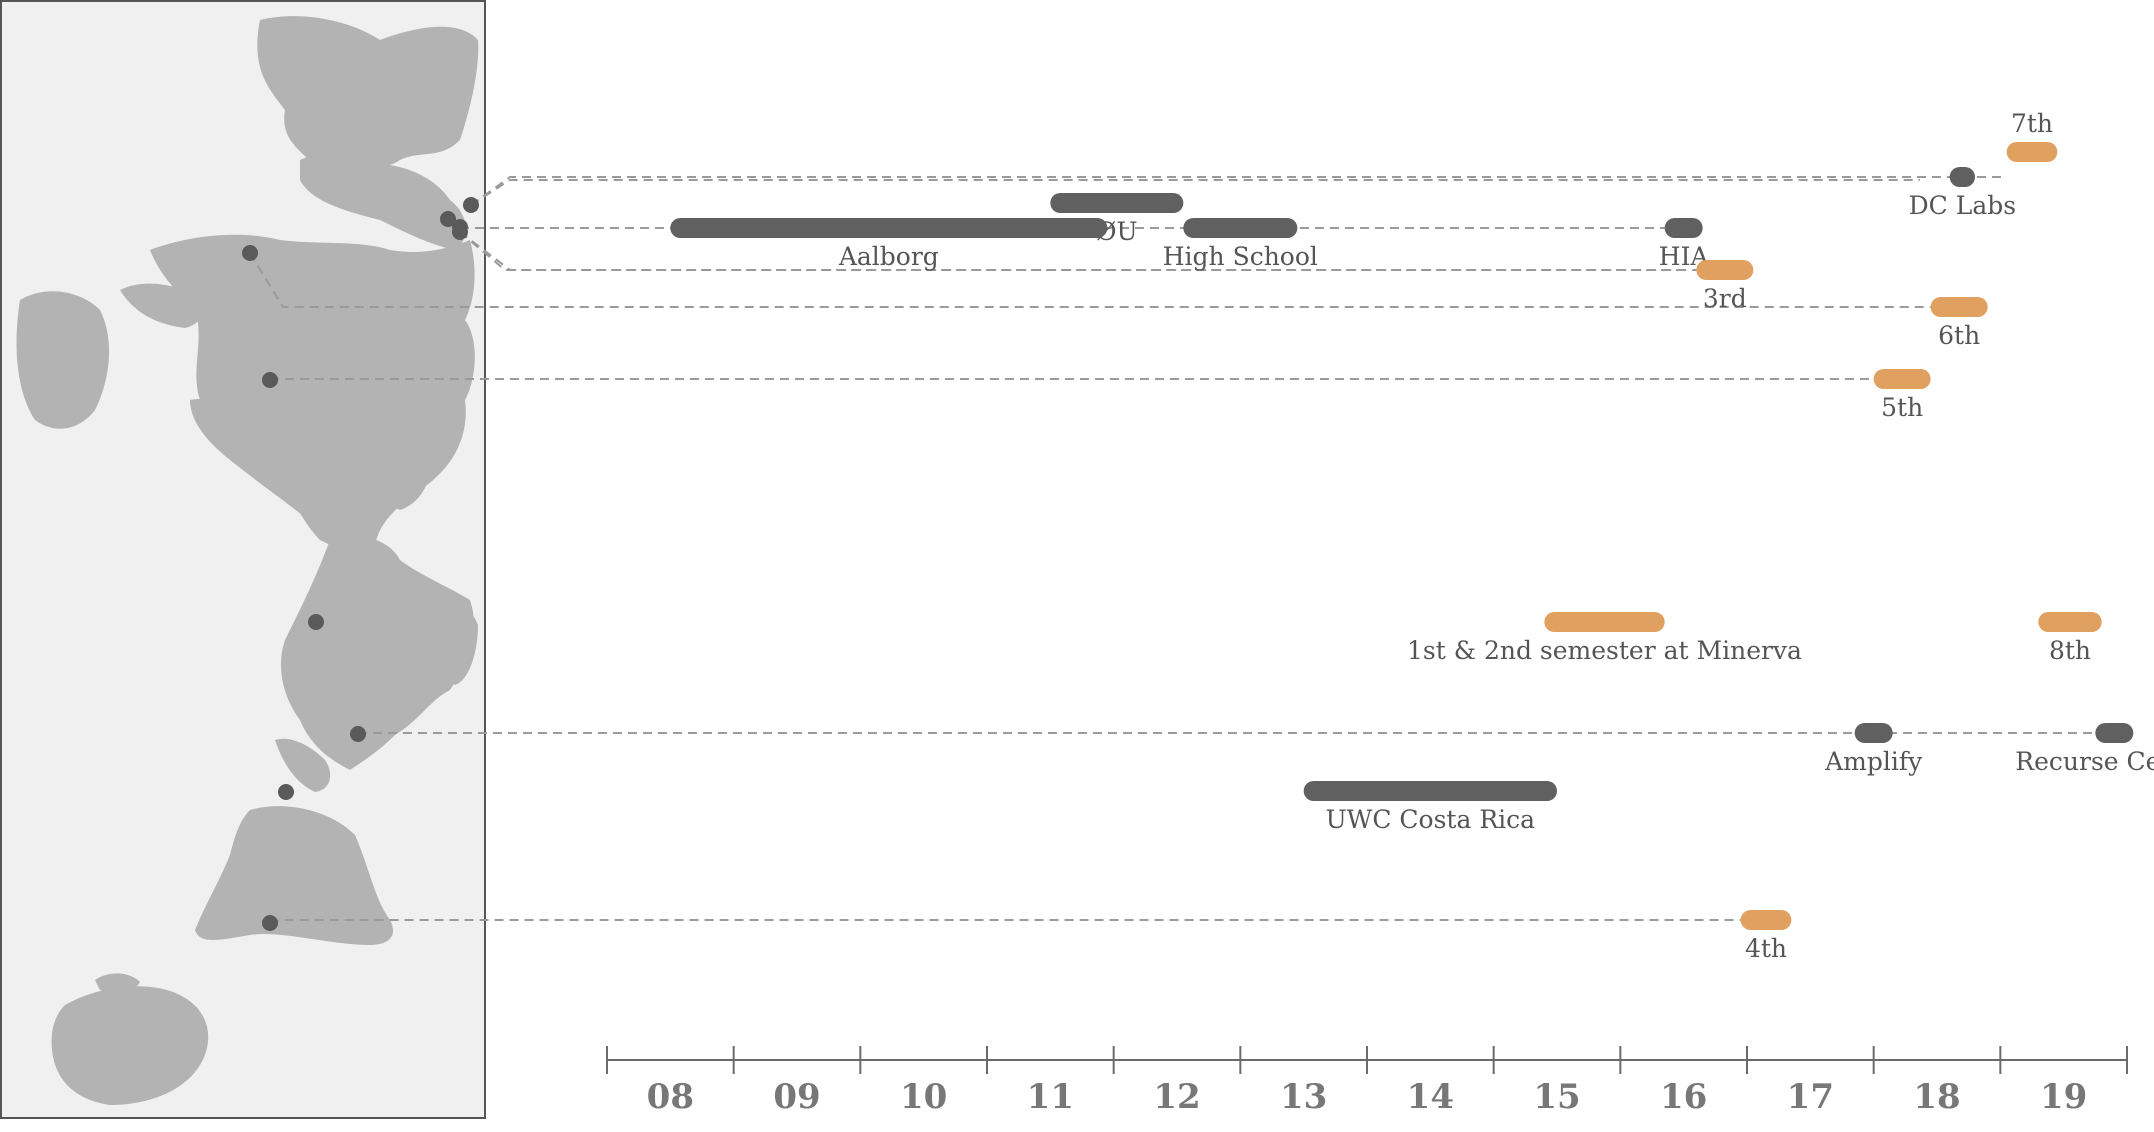  I want to click on antarctica-landmass, so click(130, 1045).